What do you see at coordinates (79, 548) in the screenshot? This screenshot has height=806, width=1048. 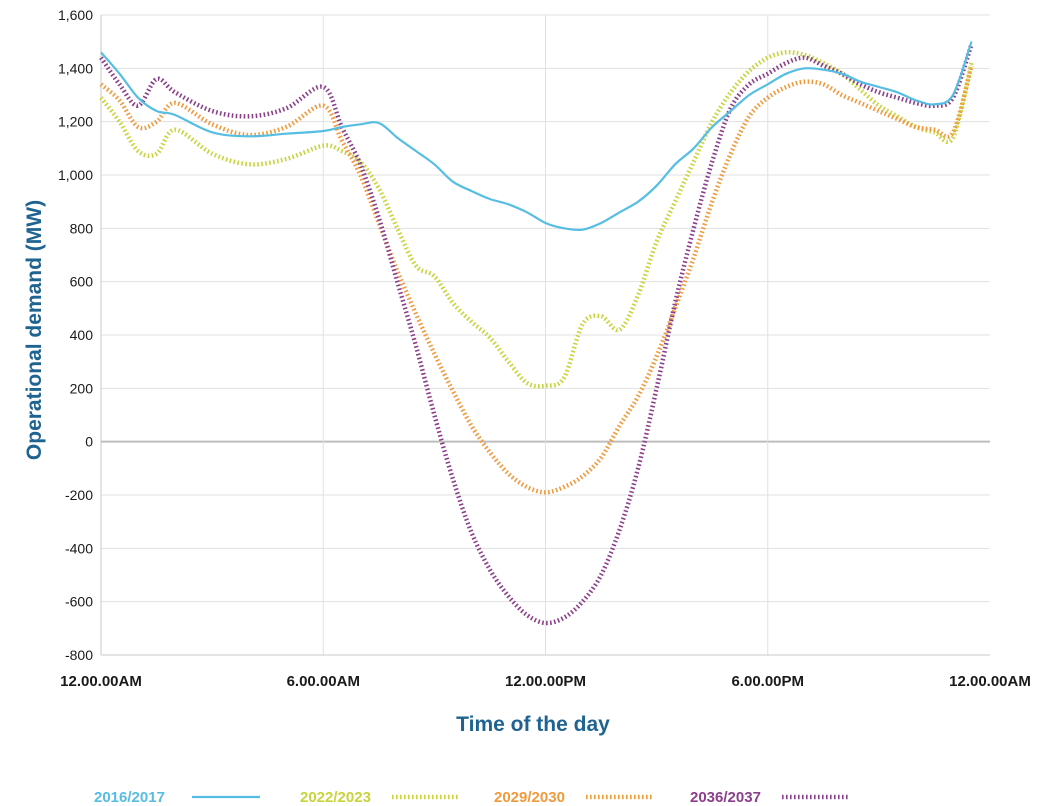 I see `y-tick-label: -400` at bounding box center [79, 548].